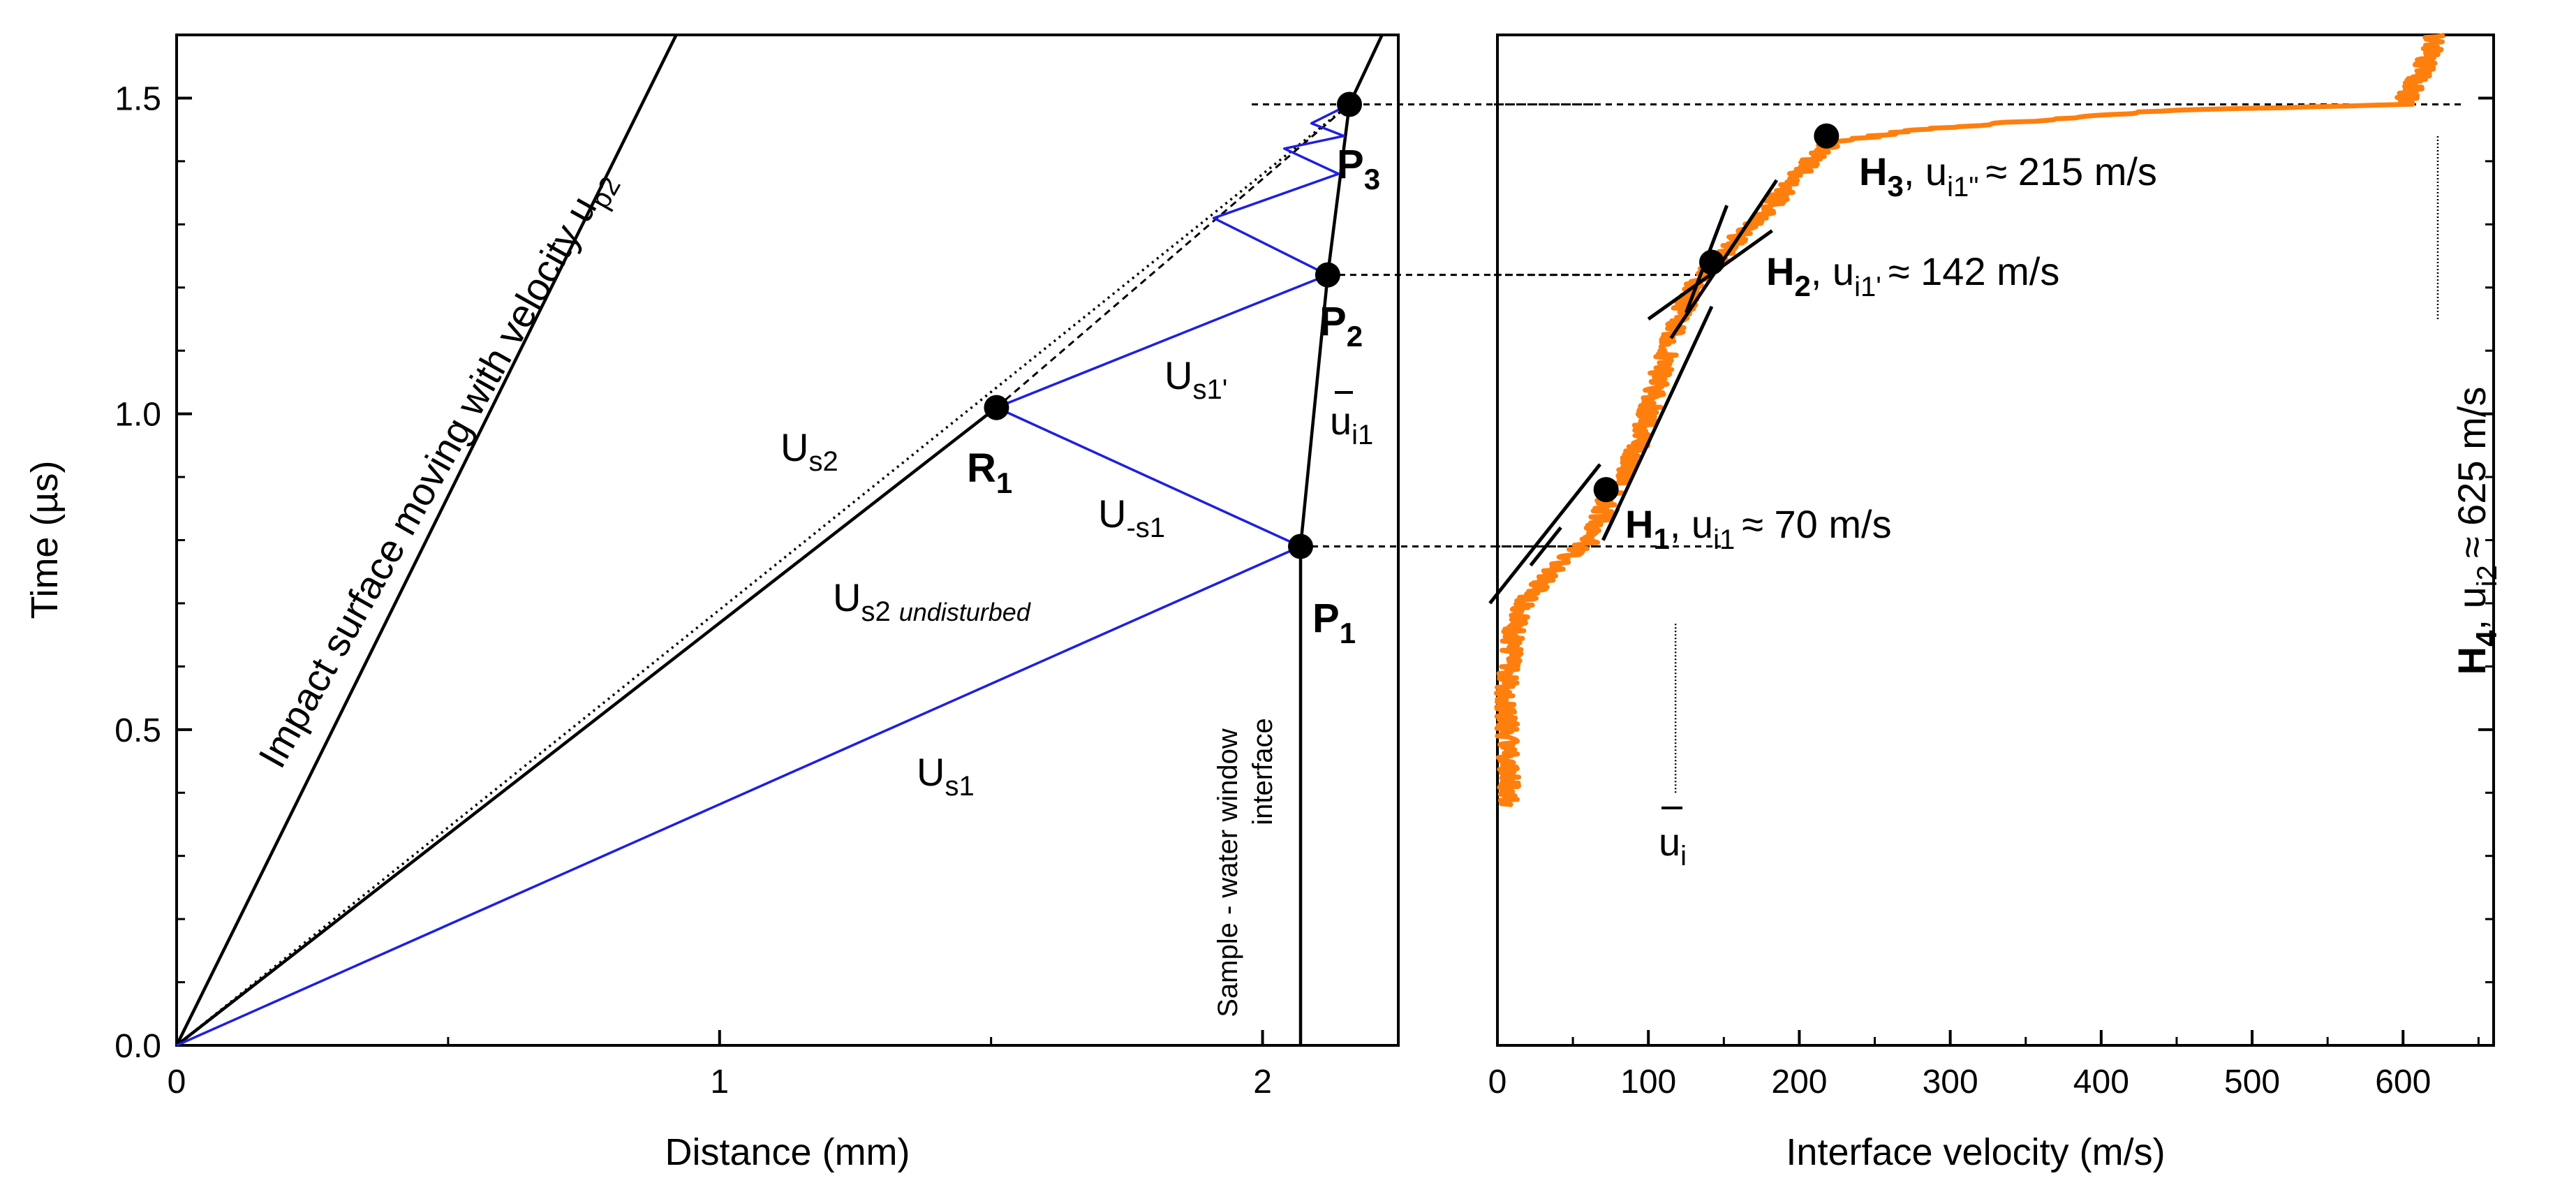 This screenshot has width=2576, height=1199. I want to click on right-x-axis-title: Interface velocity (m/s), so click(1975, 1152).